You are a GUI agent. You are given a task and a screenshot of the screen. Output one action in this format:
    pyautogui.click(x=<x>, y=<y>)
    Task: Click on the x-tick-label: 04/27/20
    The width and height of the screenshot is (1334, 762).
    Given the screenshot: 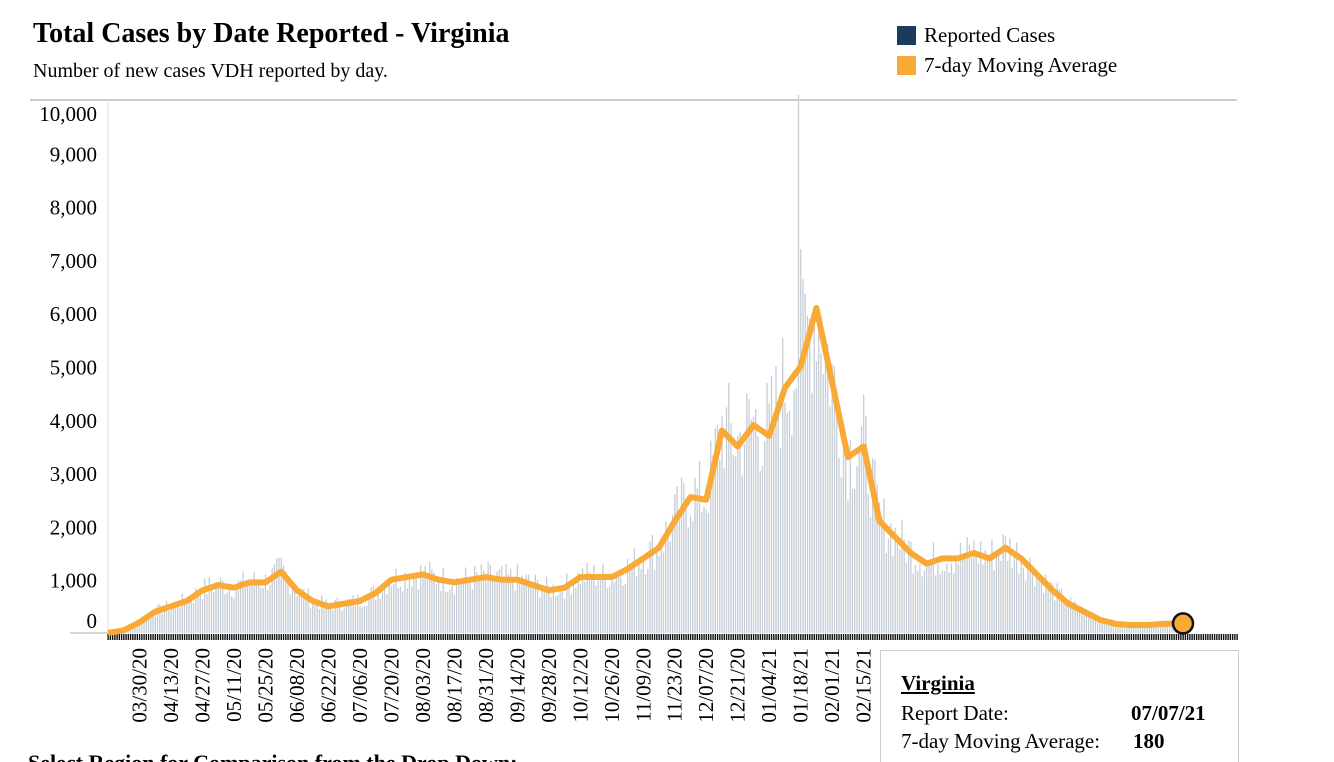 What is the action you would take?
    pyautogui.click(x=202, y=685)
    